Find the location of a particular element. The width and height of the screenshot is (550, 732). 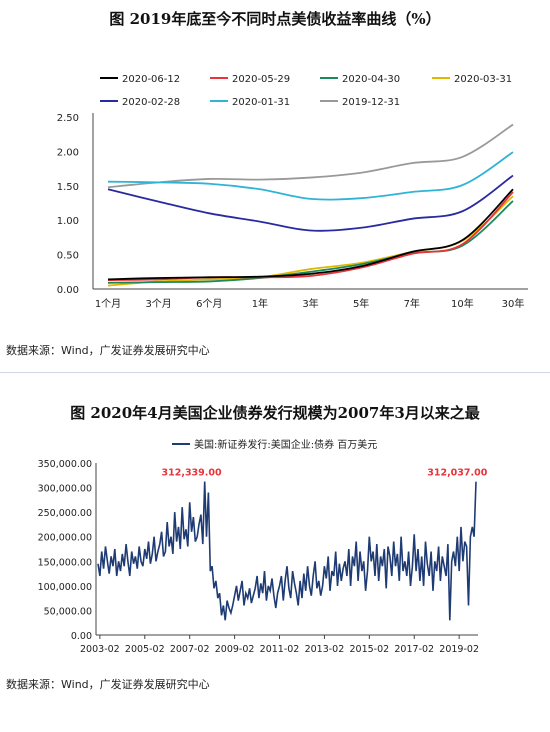

chart1-source: 数据来源：Wind，广发证券发展研究中心 is located at coordinates (108, 350).